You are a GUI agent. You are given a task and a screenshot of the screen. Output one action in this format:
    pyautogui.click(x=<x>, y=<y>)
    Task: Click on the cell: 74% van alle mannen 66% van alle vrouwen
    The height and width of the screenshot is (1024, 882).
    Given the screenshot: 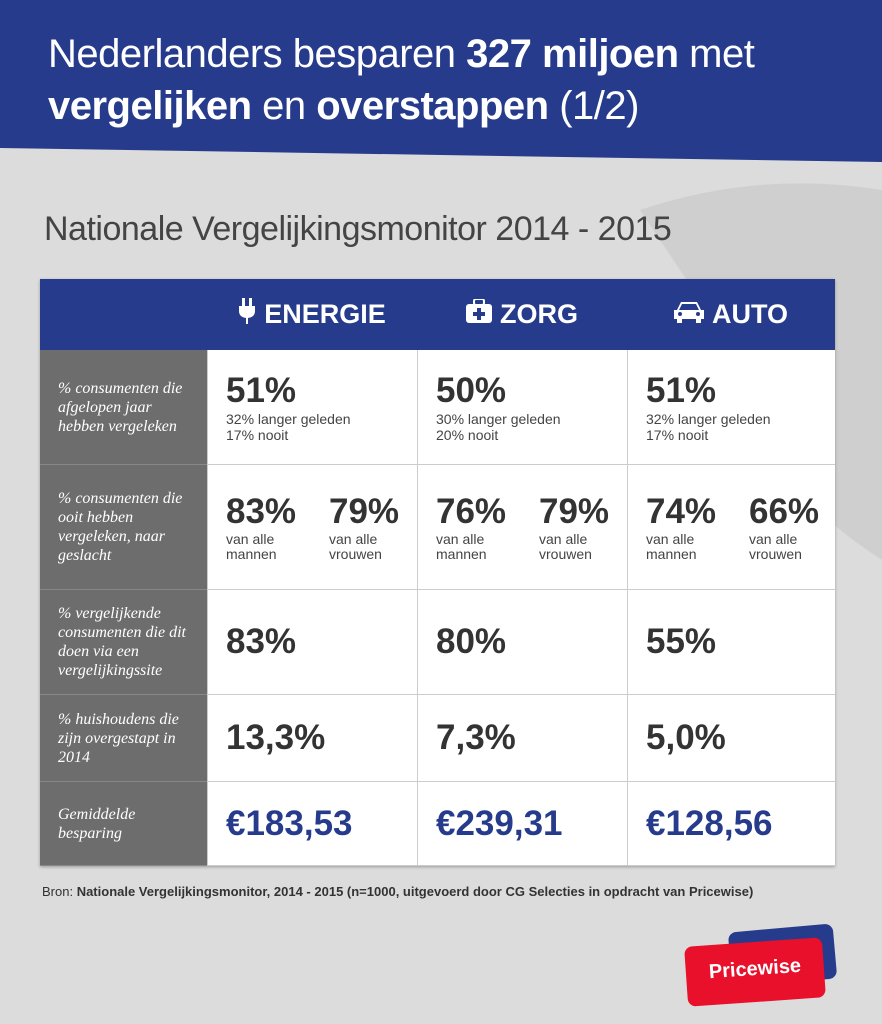 What is the action you would take?
    pyautogui.click(x=731, y=527)
    